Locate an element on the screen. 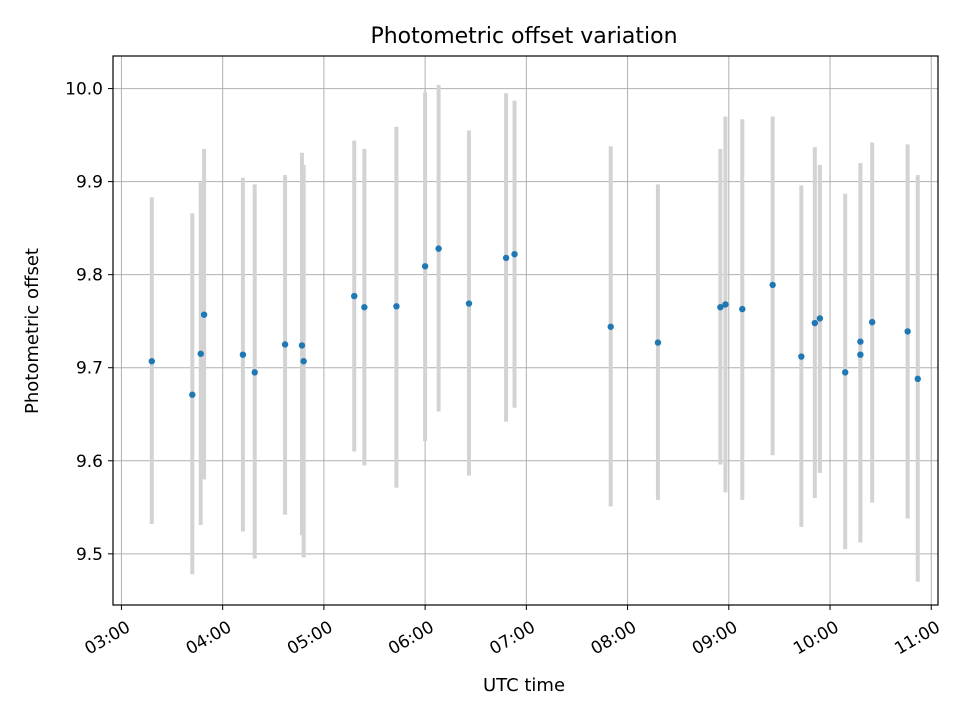 The width and height of the screenshot is (960, 720). y-axis-label: Photometric offset is located at coordinates (32, 331).